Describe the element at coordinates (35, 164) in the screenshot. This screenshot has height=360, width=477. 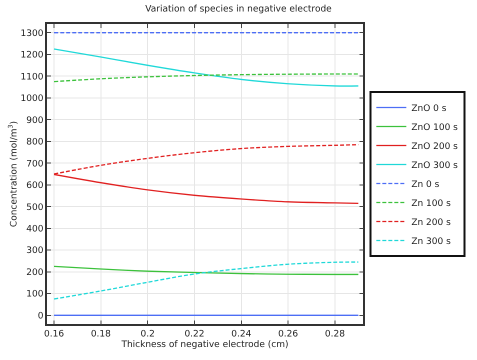
I see `y-tick-label: 700` at that location.